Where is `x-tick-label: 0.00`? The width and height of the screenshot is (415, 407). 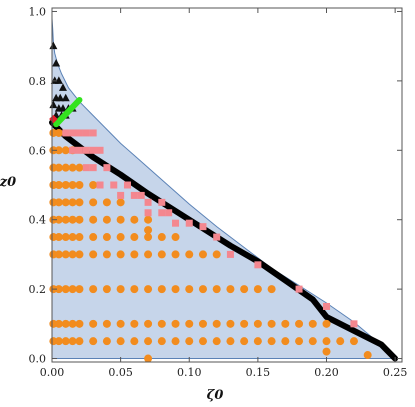
x-tick-label: 0.00 is located at coordinates (52, 372).